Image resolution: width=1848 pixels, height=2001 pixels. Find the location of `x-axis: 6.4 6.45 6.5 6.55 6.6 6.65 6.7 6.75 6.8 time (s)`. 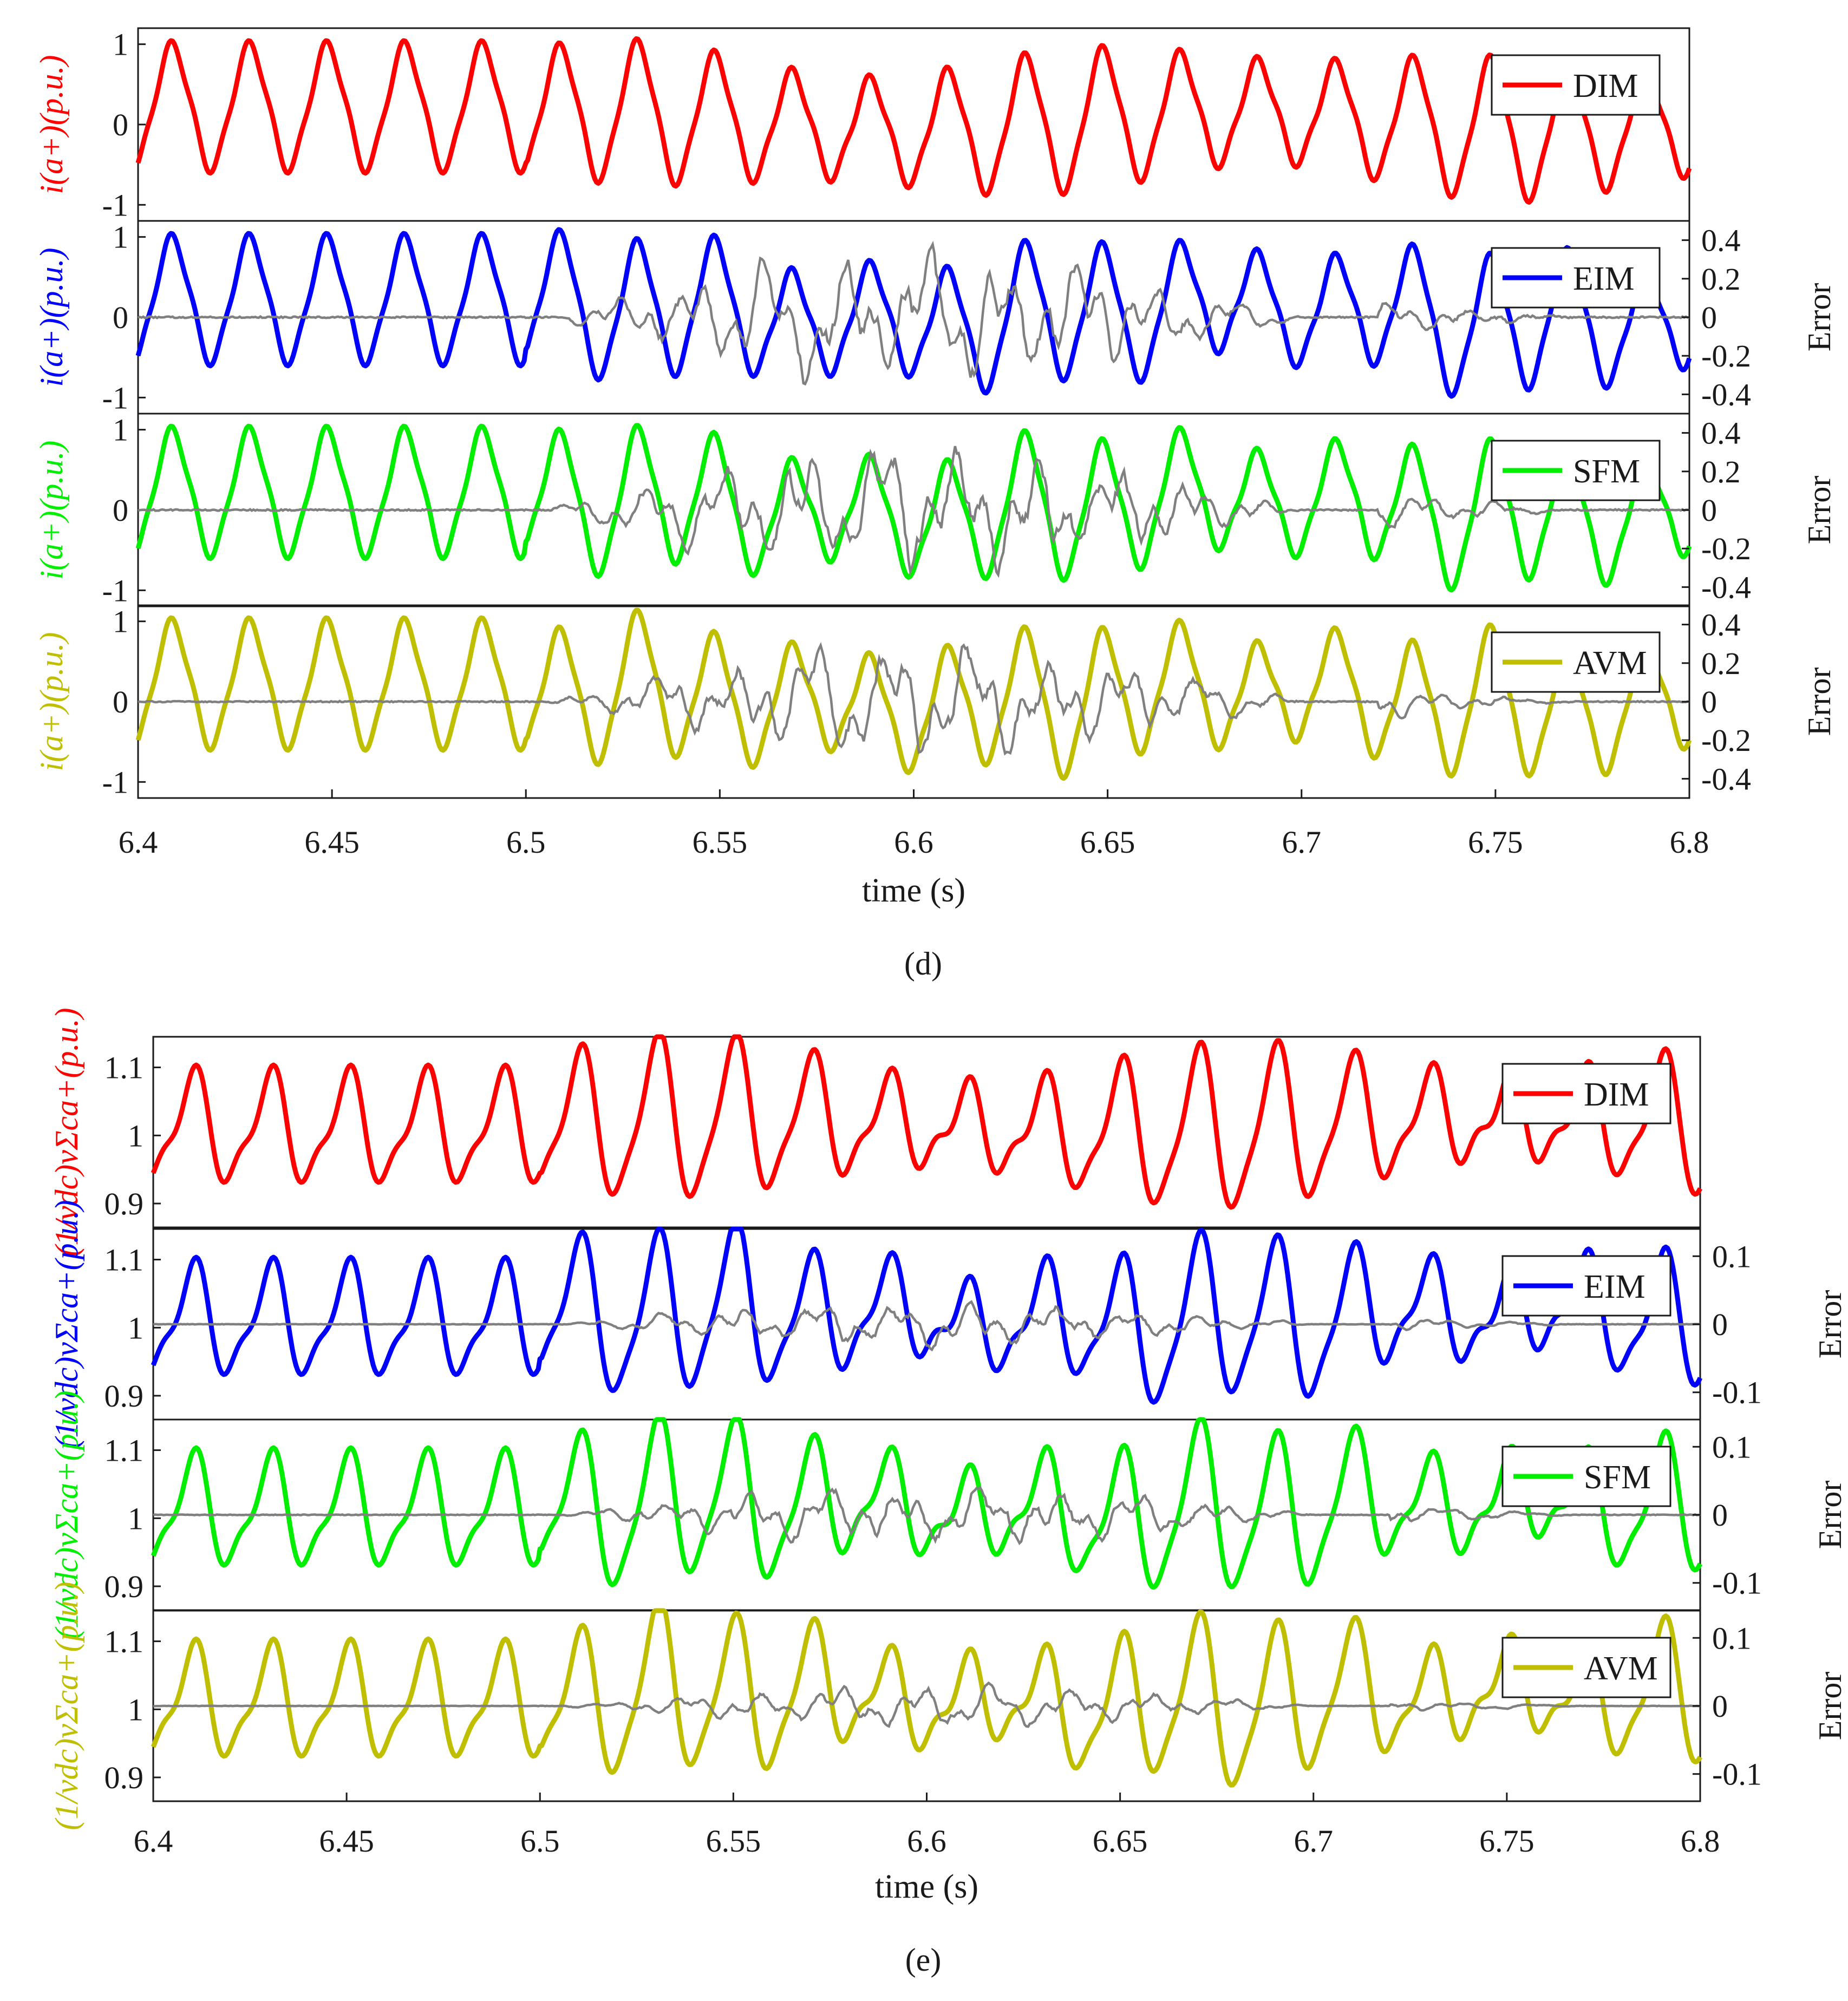

x-axis: 6.4 6.45 6.5 6.55 6.6 6.65 6.7 6.75 6.8 time (s) is located at coordinates (914, 849).